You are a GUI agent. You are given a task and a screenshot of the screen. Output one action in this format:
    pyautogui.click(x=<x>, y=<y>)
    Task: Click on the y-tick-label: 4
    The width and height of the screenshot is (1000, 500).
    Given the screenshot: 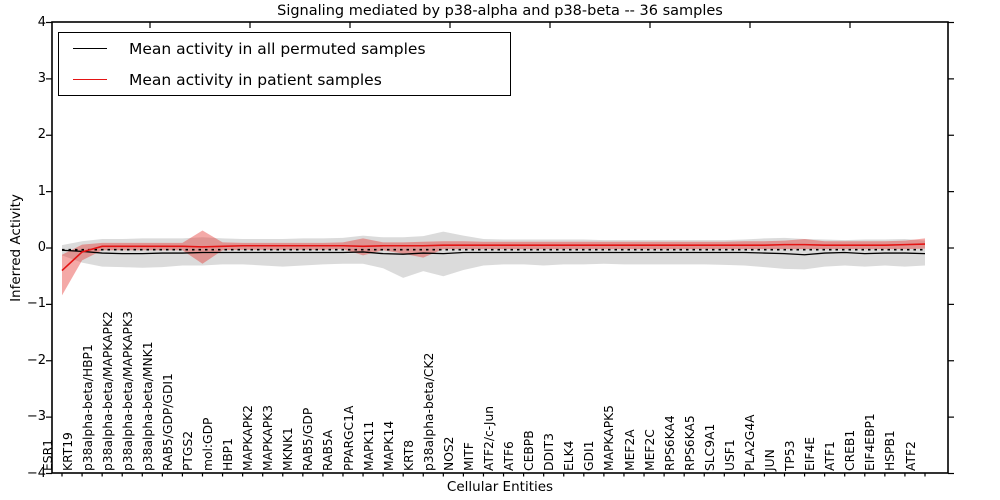 What is the action you would take?
    pyautogui.click(x=41, y=22)
    